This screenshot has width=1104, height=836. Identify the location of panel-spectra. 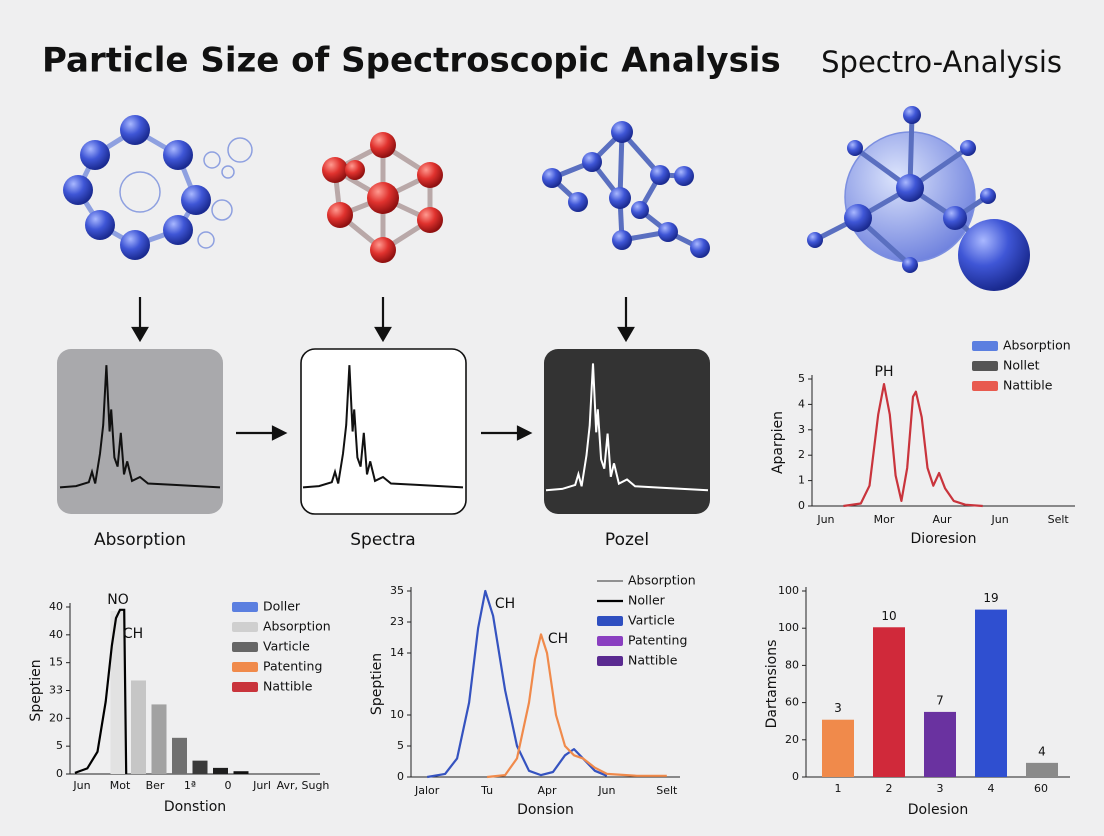
(383, 431).